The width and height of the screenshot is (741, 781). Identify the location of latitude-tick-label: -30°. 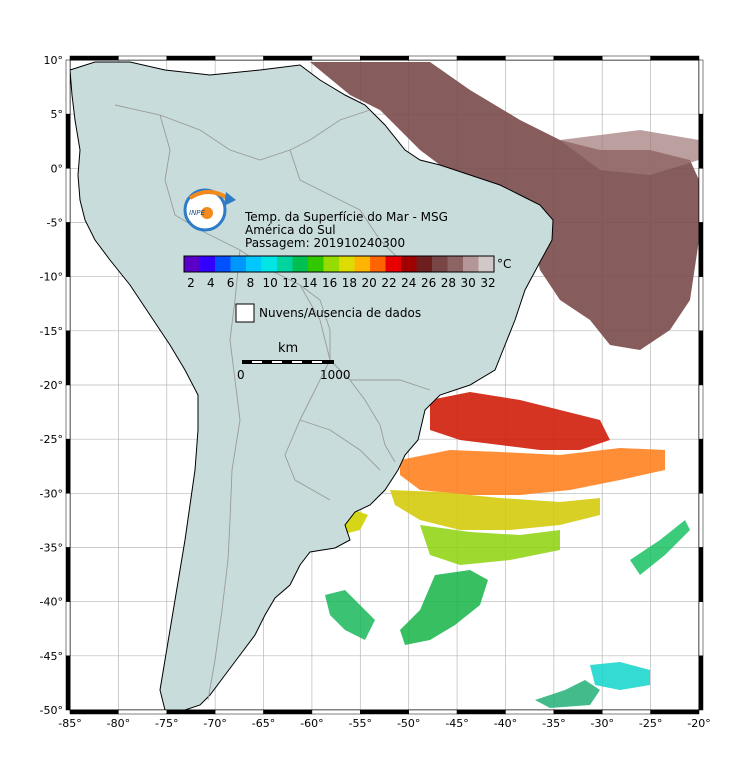
(51, 493).